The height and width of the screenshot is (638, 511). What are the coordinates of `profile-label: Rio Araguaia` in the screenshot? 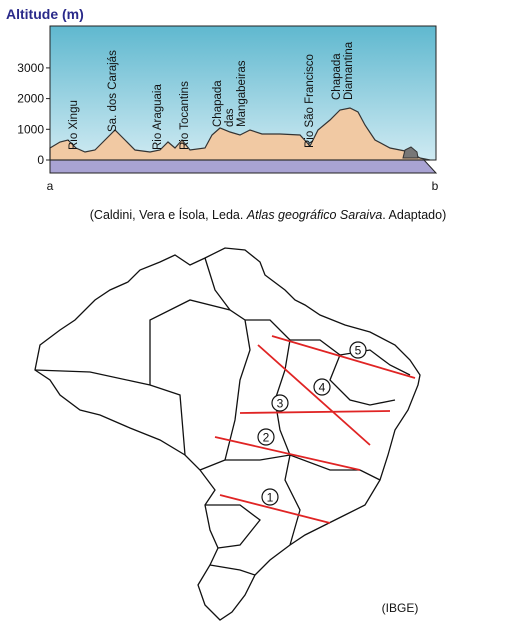 It's located at (158, 117).